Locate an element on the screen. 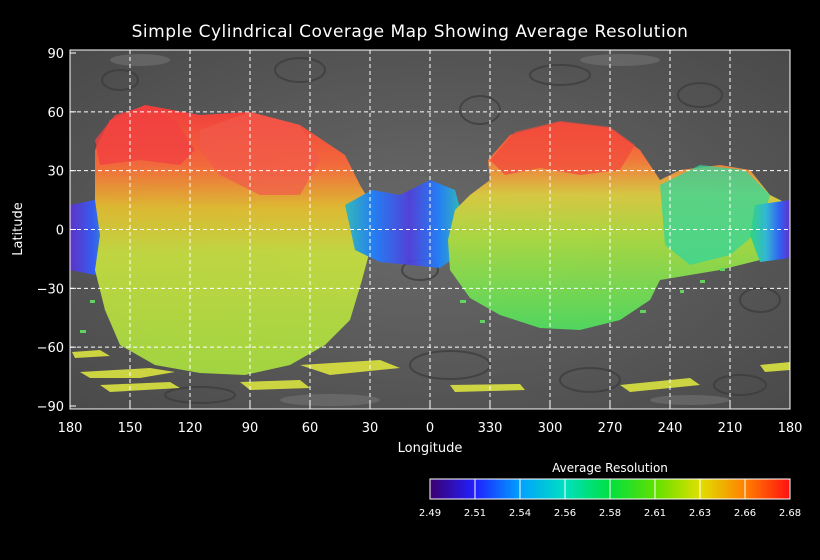 Image resolution: width=820 pixels, height=560 pixels. x-tick-label: 0 is located at coordinates (430, 428).